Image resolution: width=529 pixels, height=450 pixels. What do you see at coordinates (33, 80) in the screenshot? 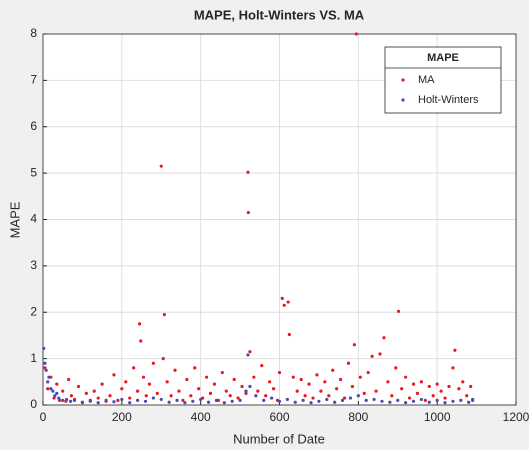
I see `y-tick-label: 7` at bounding box center [33, 80].